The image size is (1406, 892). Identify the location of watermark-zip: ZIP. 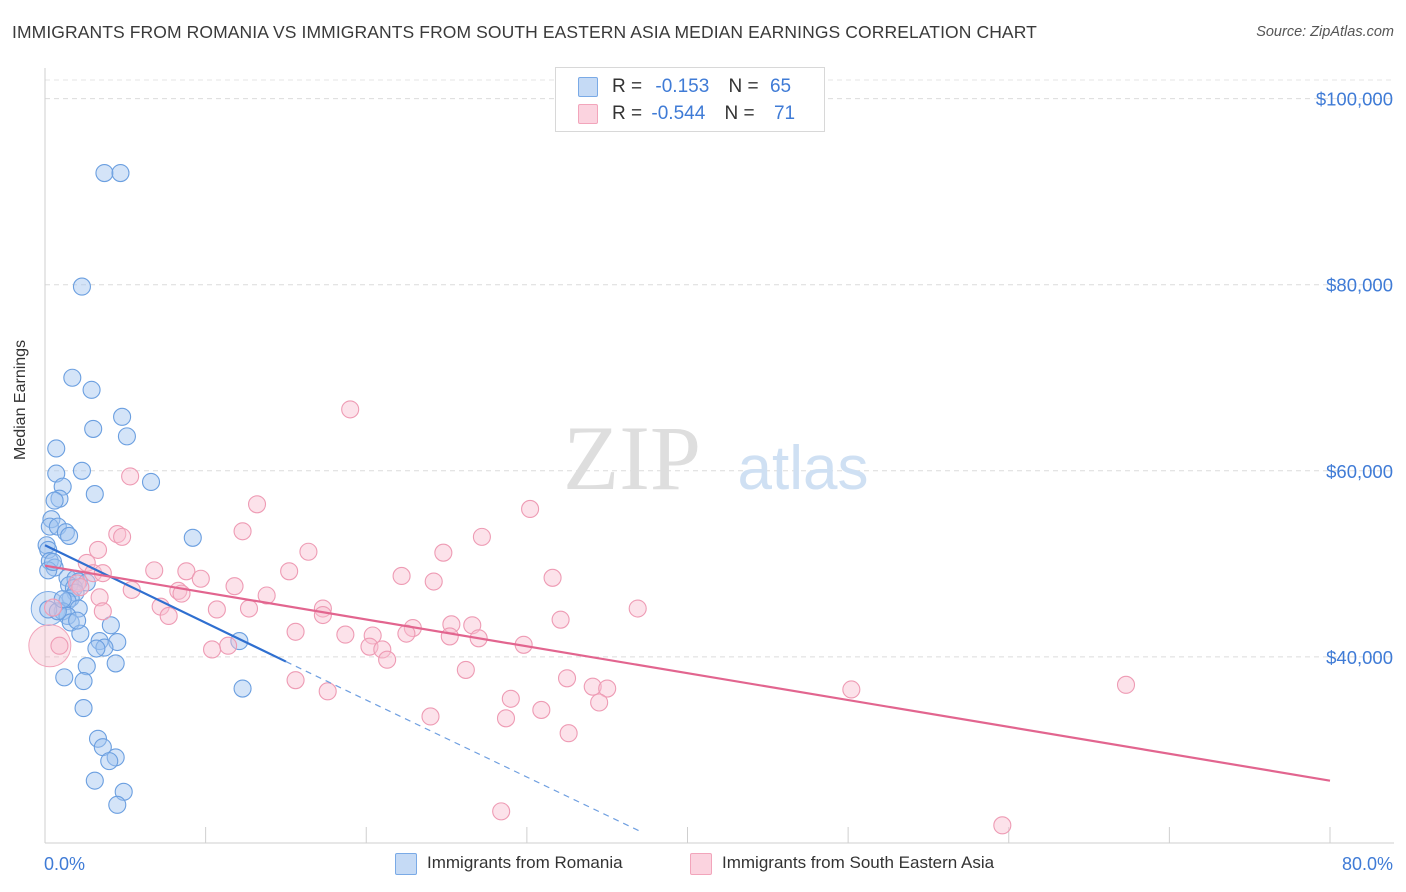
(632, 458).